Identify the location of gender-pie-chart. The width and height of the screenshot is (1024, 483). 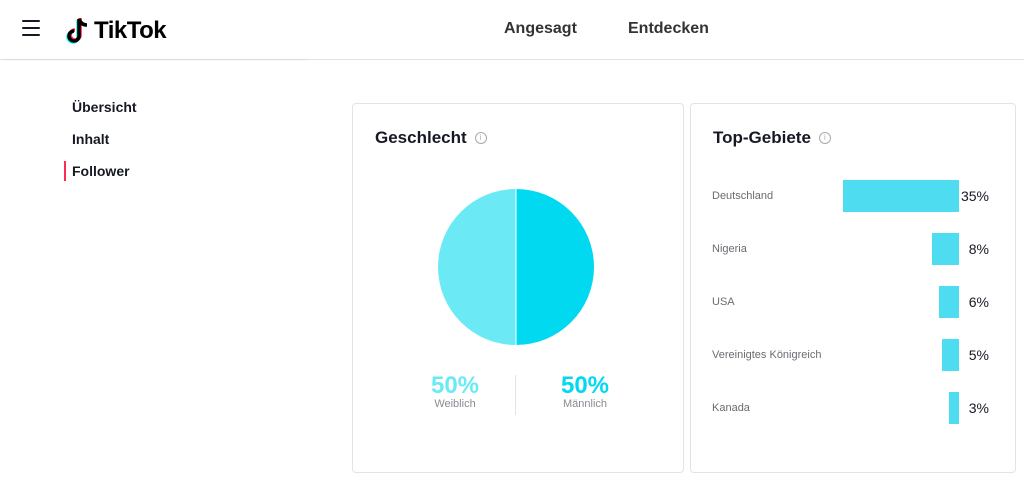
(516, 267).